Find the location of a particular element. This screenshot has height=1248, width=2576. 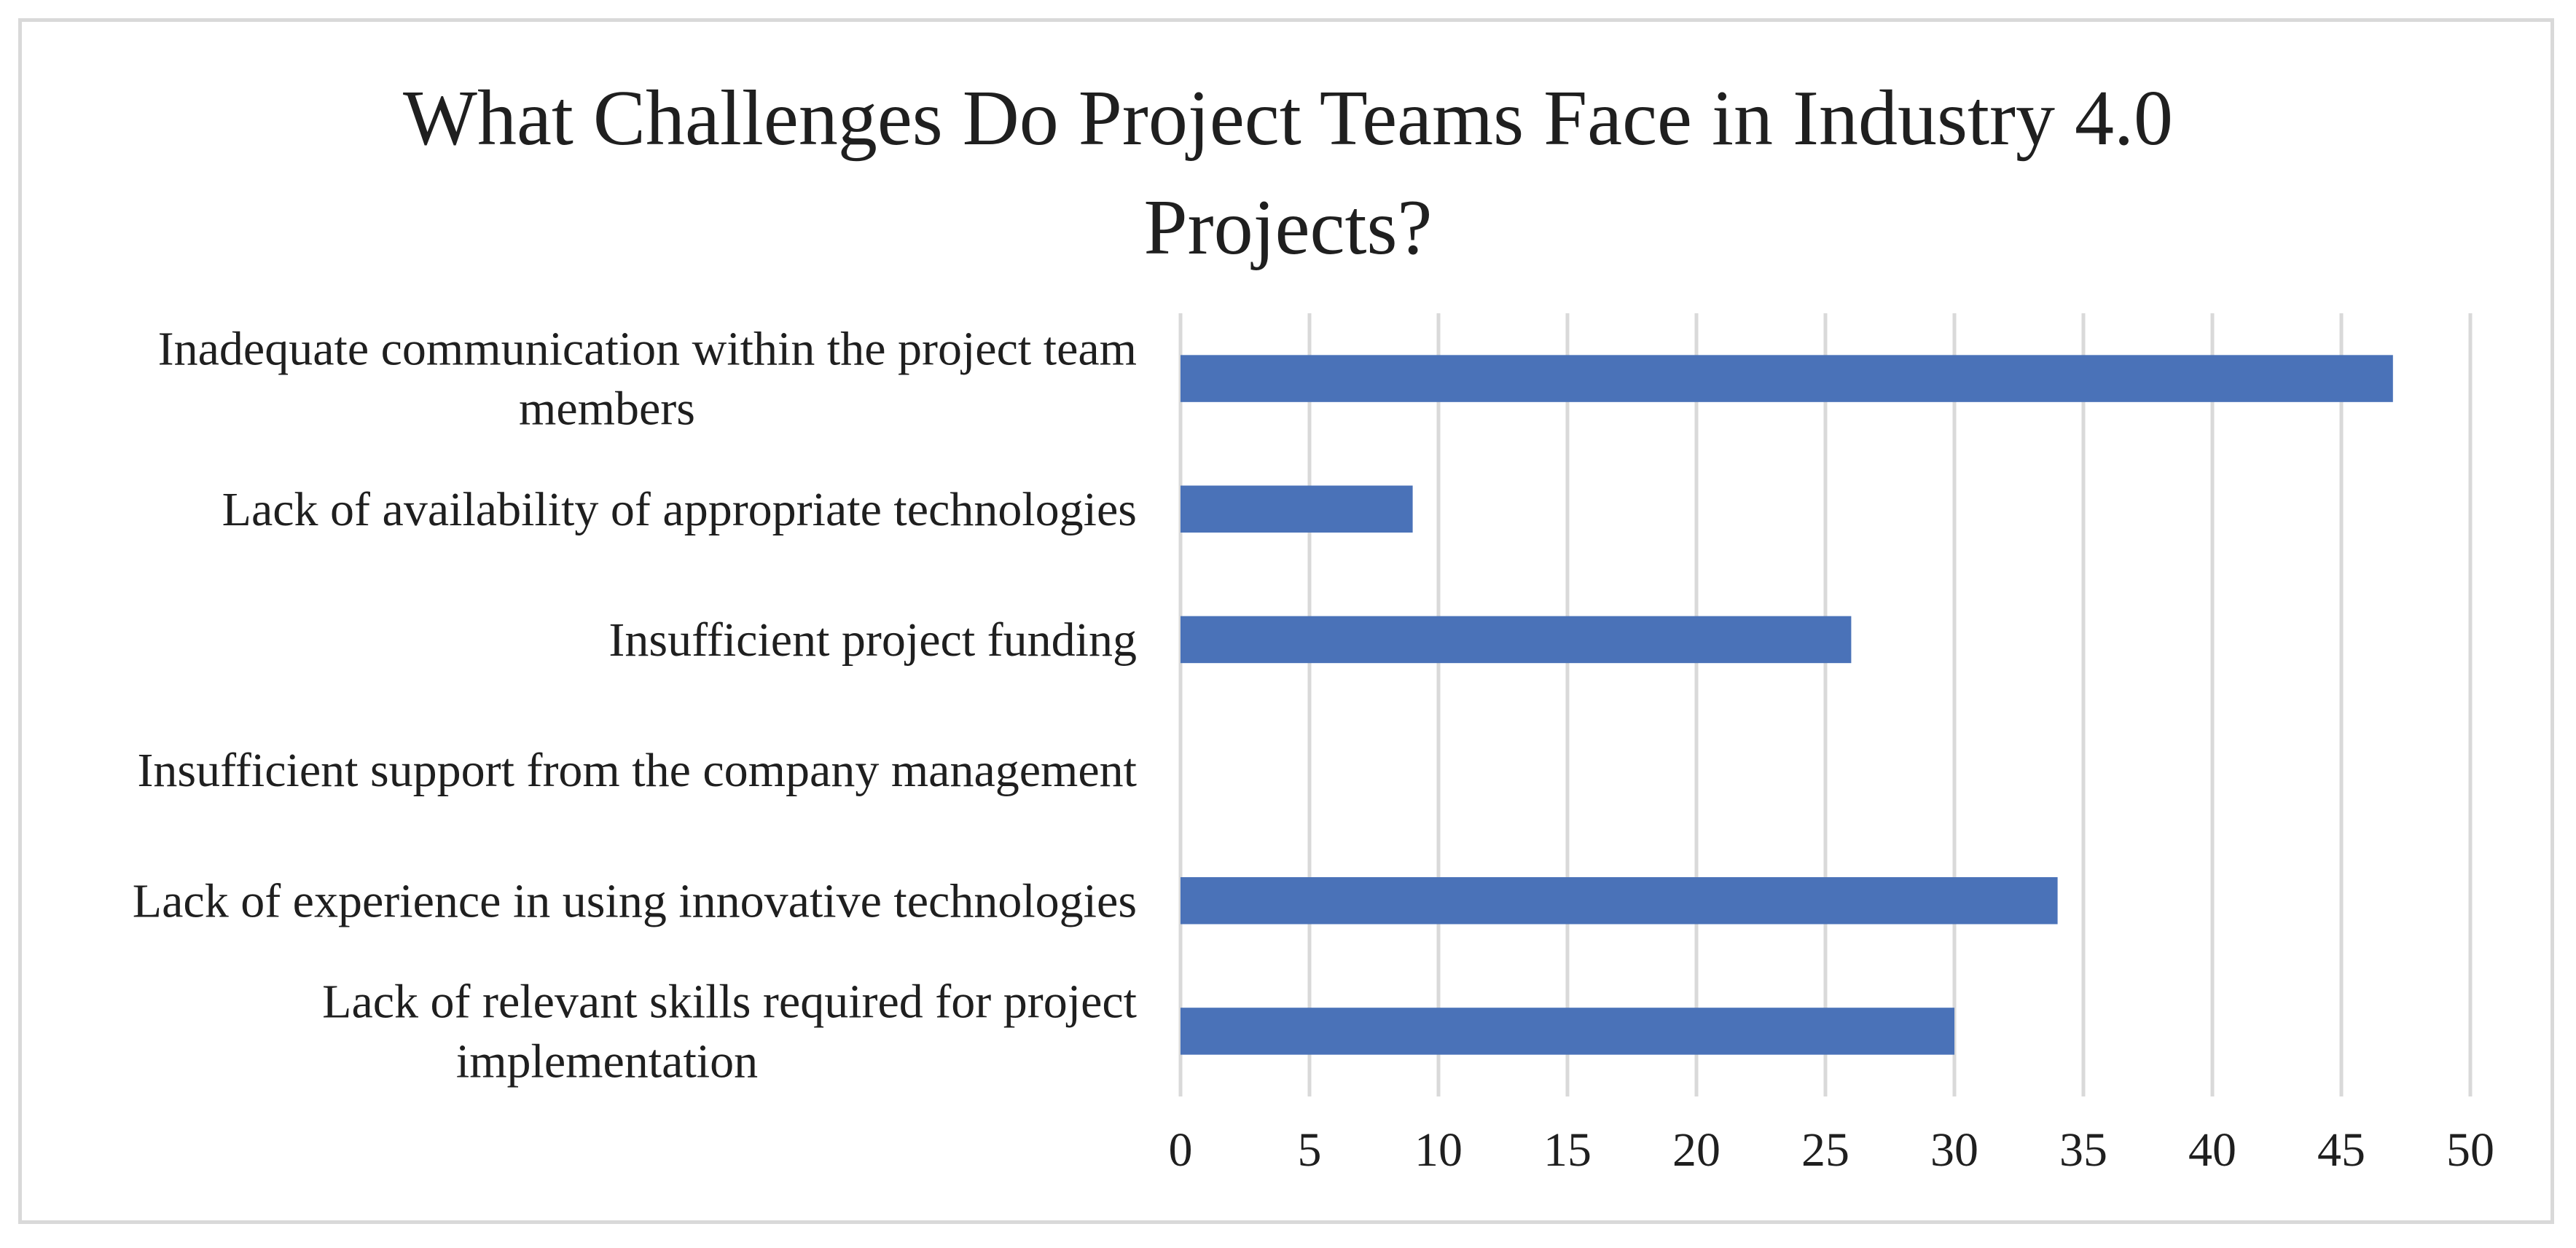

x-tick-label: 25 is located at coordinates (1825, 1150).